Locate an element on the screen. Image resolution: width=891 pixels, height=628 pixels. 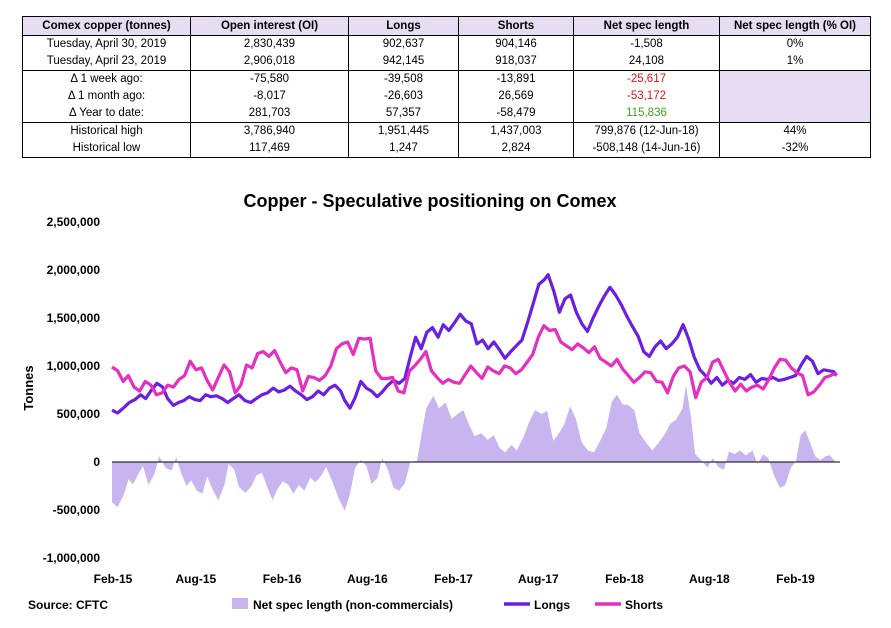
table-cell: Δ Year to date: is located at coordinates (106, 114).